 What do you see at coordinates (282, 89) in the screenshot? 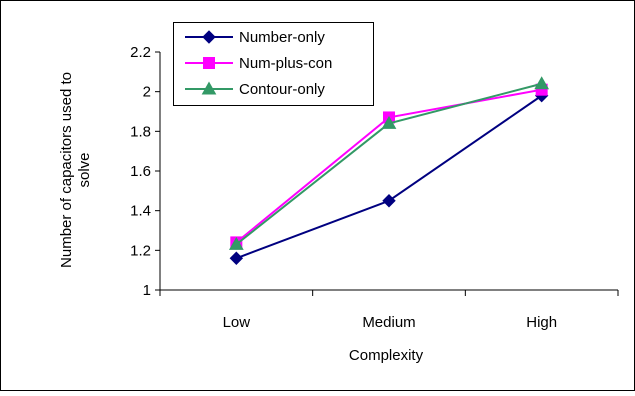
I see `legend-label: Contour-only` at bounding box center [282, 89].